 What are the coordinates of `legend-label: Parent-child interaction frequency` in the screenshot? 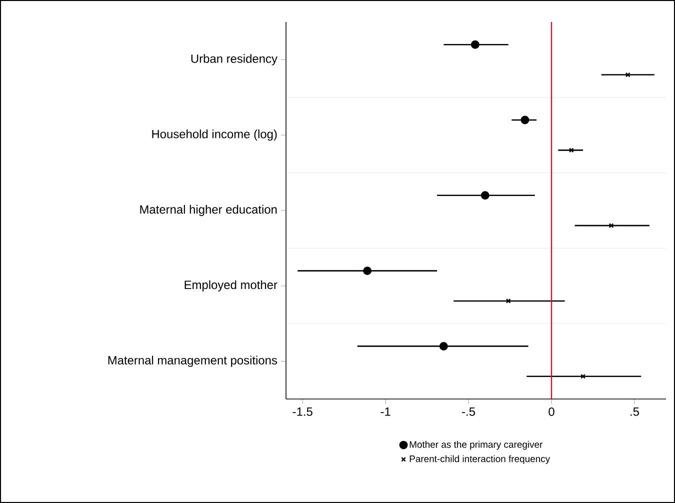 It's located at (480, 459).